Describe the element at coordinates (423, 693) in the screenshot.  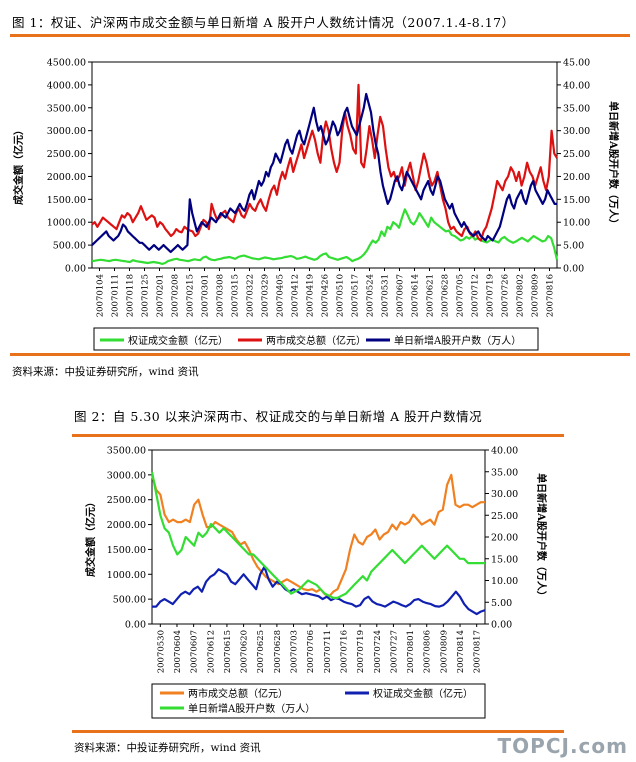
I see `legend-label-2: 权证成交金额（亿元）` at that location.